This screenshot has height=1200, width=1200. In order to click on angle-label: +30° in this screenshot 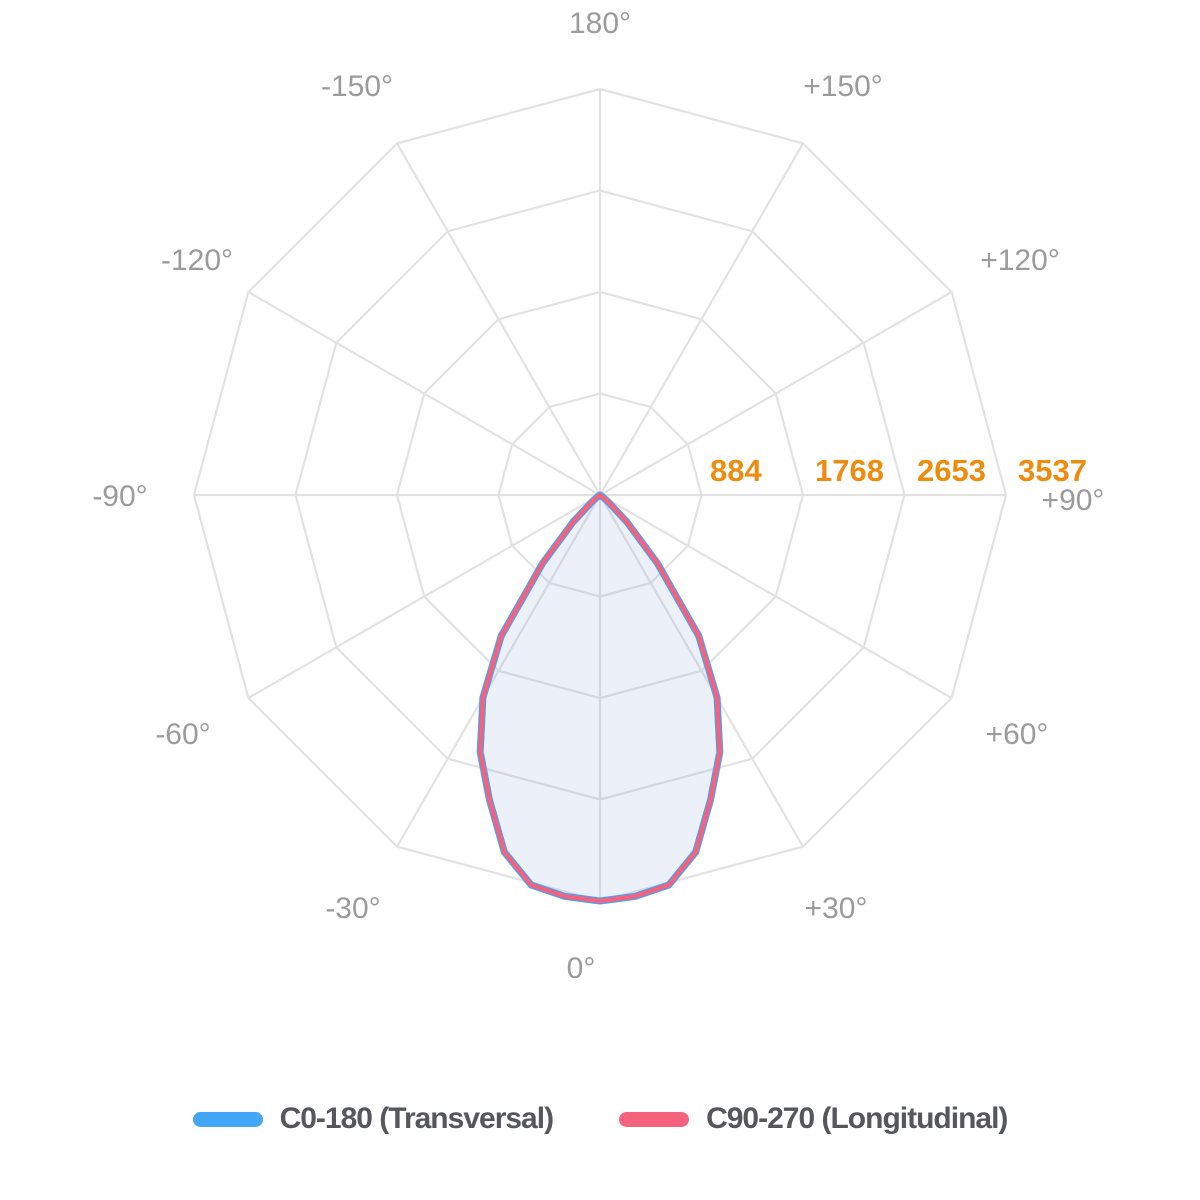, I will do `click(836, 908)`.